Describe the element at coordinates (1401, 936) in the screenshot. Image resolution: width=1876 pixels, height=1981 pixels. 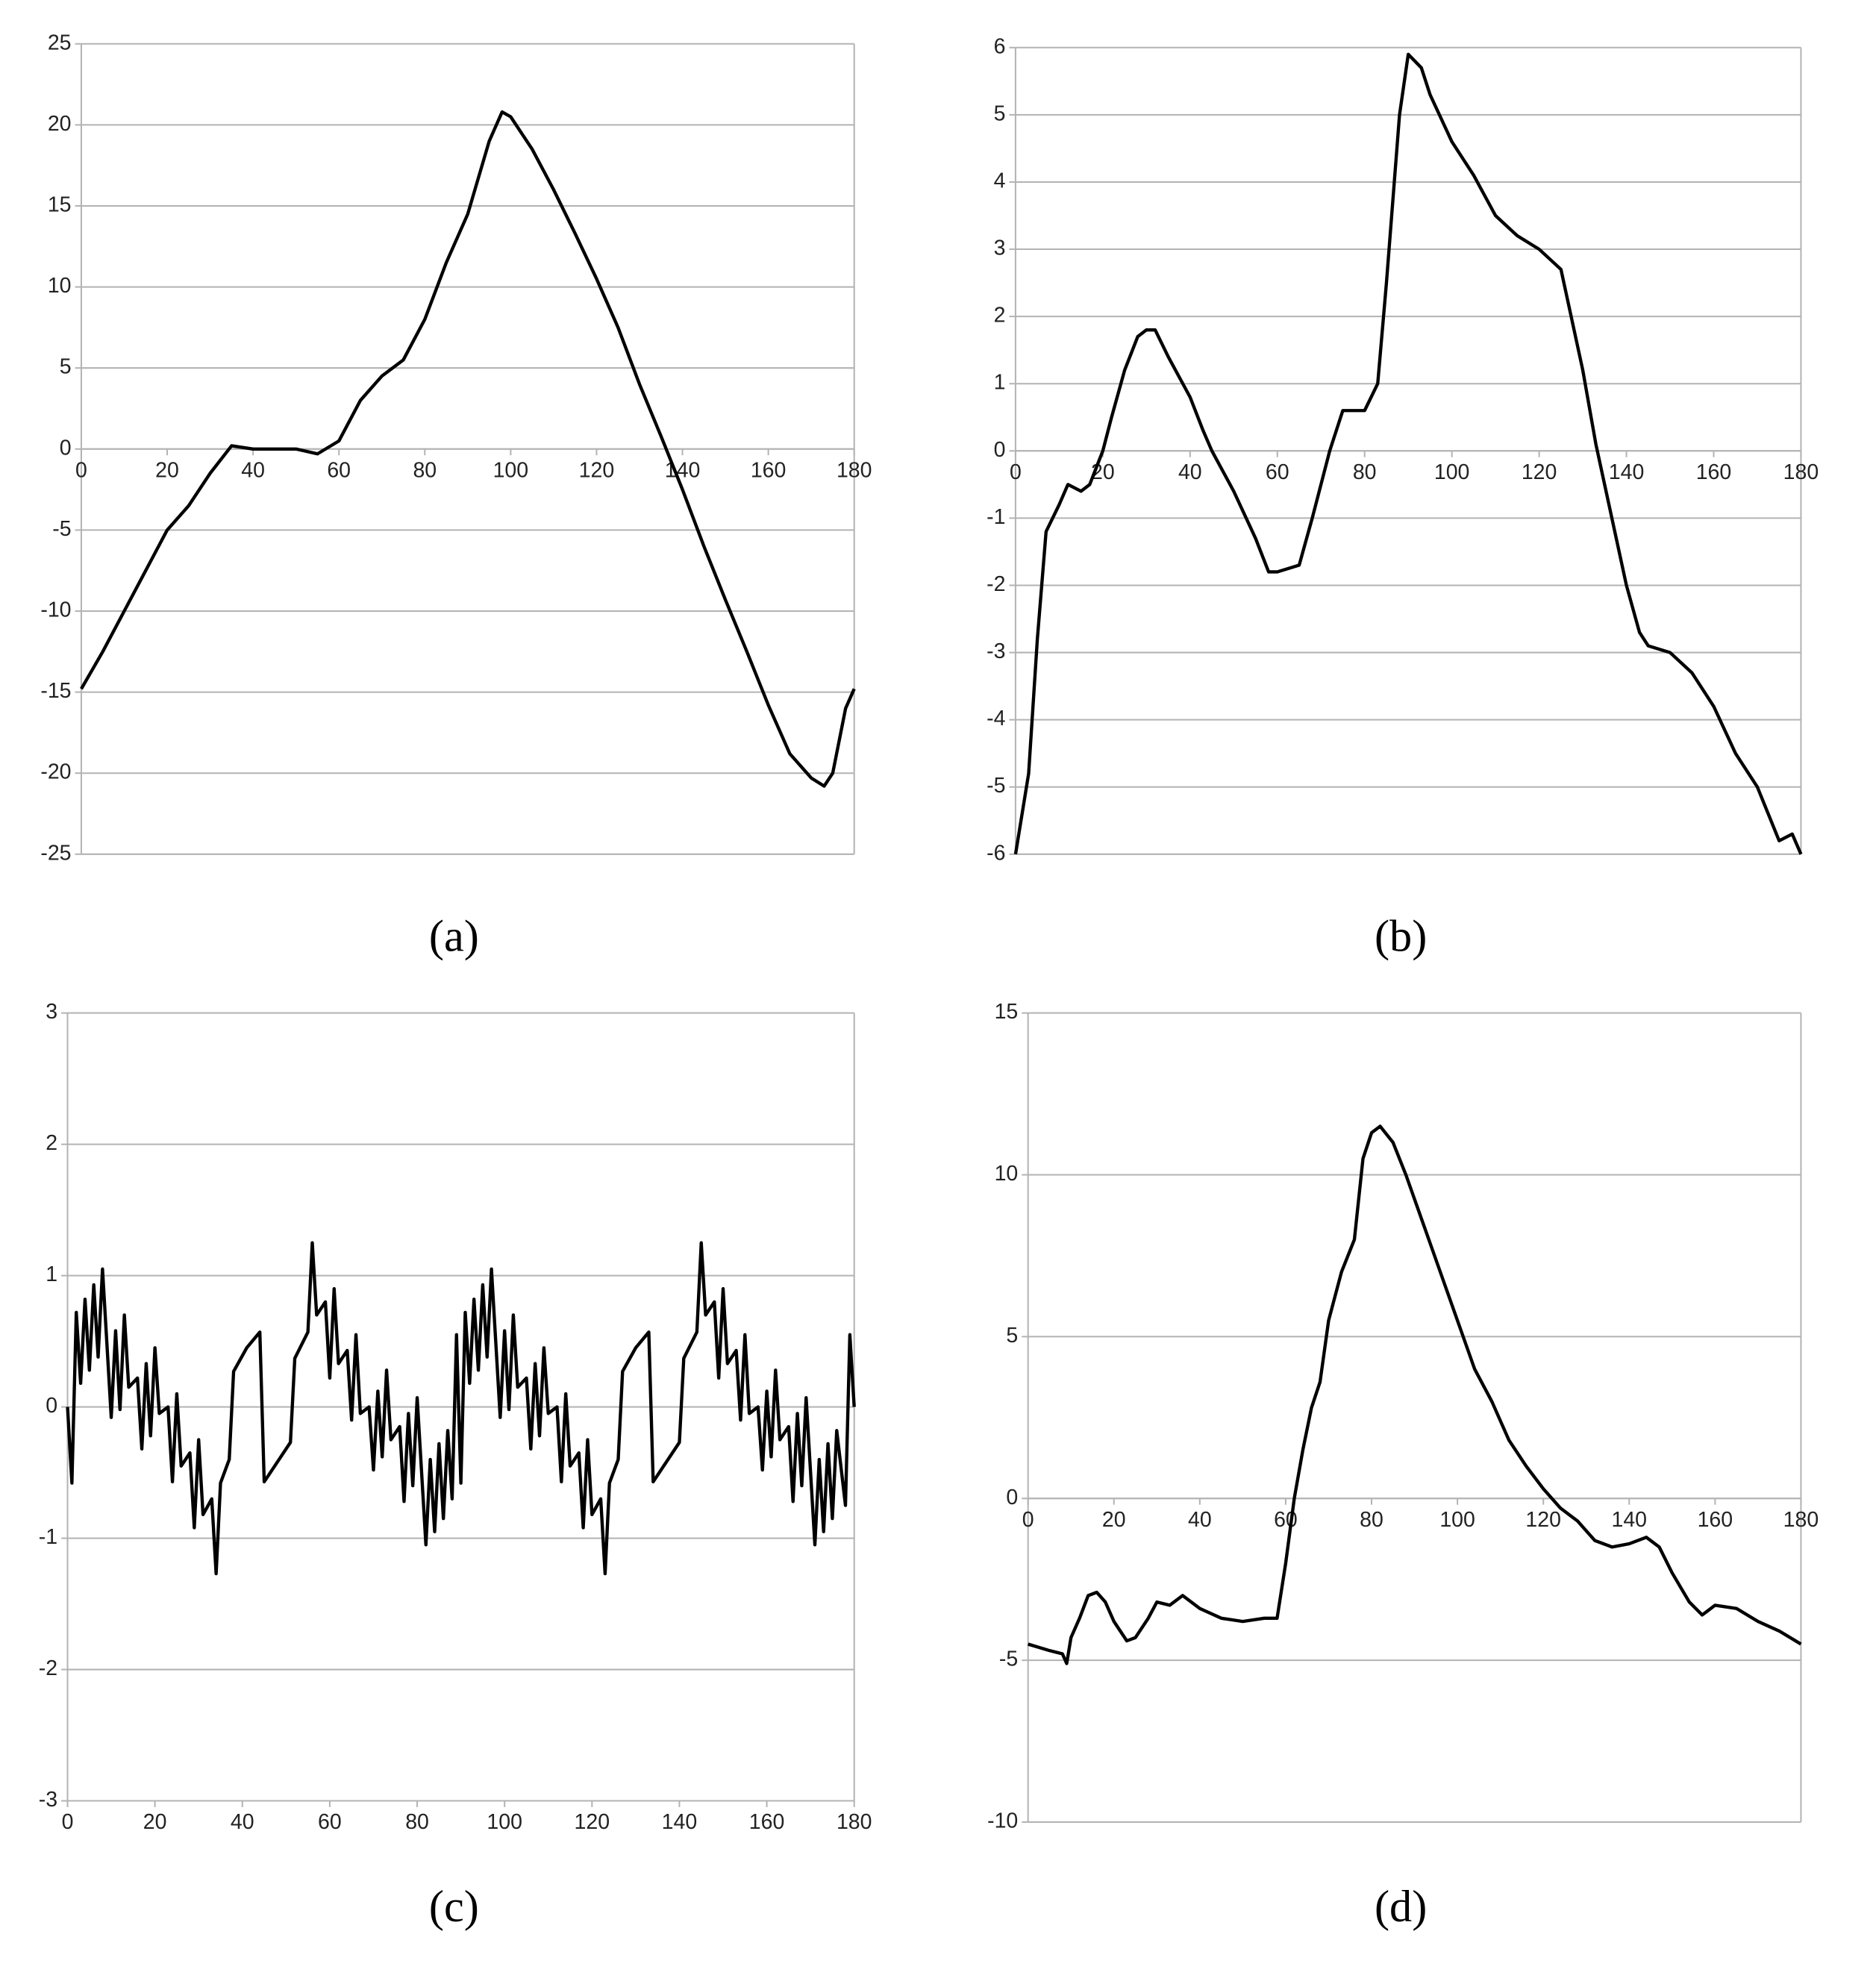
I see `panel-label: (b)` at that location.